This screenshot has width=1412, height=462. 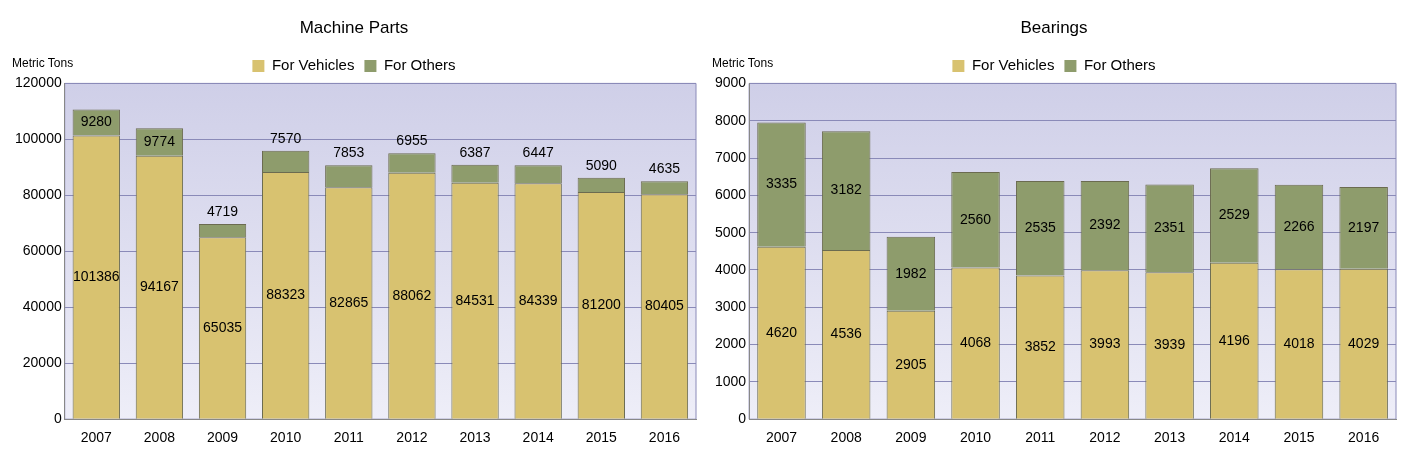 I want to click on data-label: 4620, so click(x=781, y=331).